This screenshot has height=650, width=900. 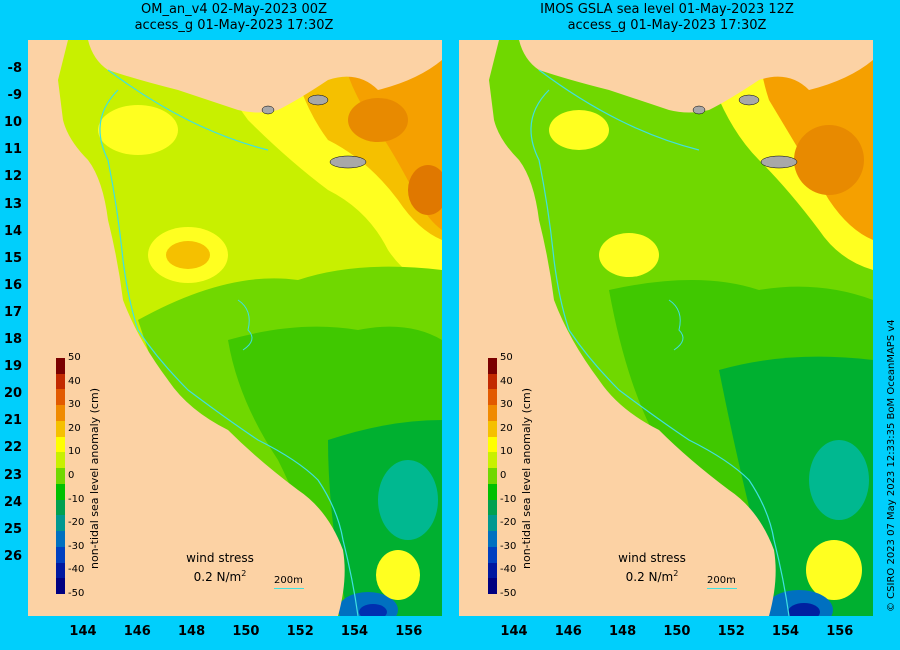 What do you see at coordinates (629, 255) in the screenshot?
I see `anomaly-yellow-blob` at bounding box center [629, 255].